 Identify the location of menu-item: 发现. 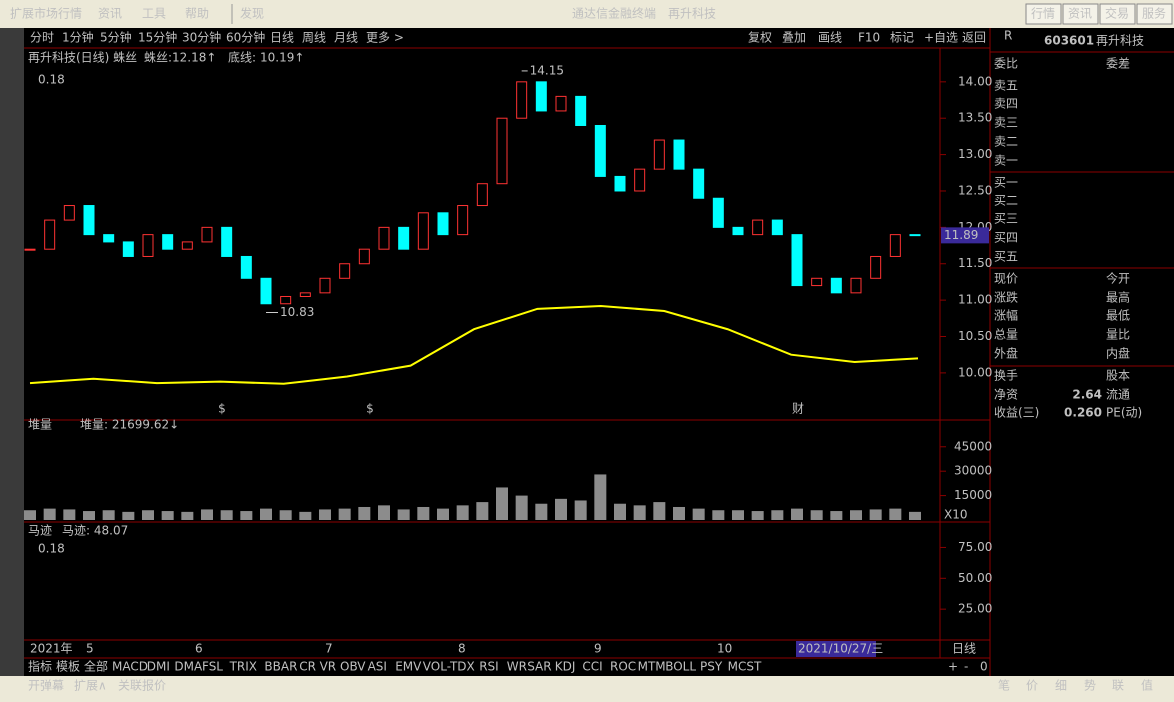
(252, 13).